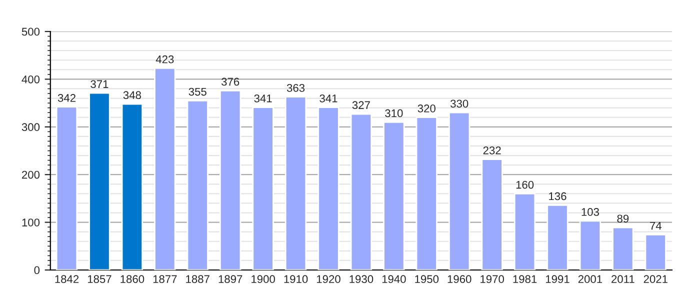 This screenshot has height=300, width=700. What do you see at coordinates (623, 218) in the screenshot?
I see `data-label: 89` at bounding box center [623, 218].